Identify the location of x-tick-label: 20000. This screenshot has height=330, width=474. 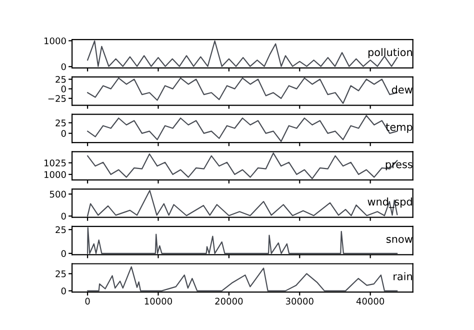
(229, 301).